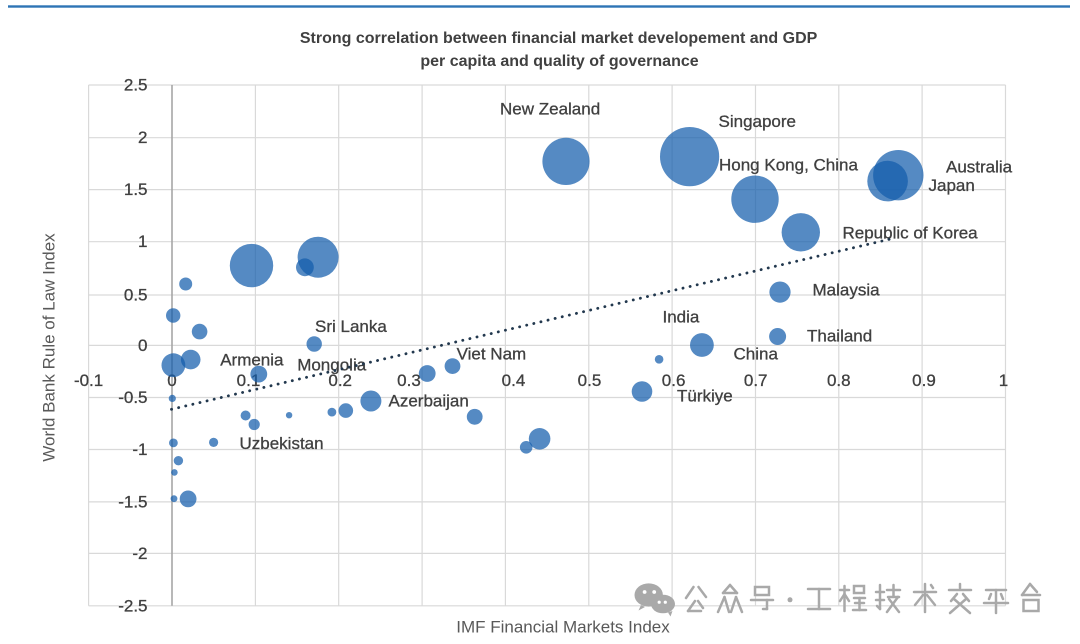 The width and height of the screenshot is (1080, 644). What do you see at coordinates (681, 316) in the screenshot?
I see `svg-text: India` at bounding box center [681, 316].